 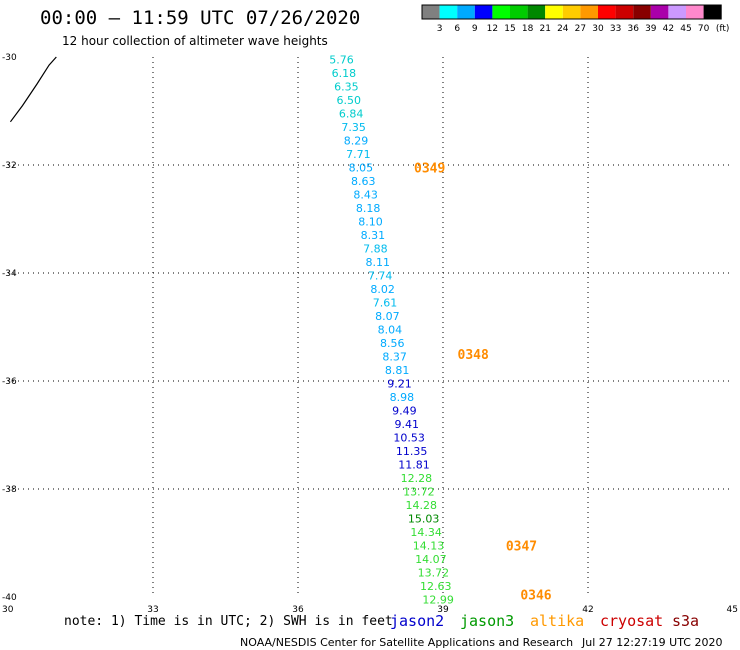 What do you see at coordinates (361, 168) in the screenshot?
I see `wave-height-label: 8.05` at bounding box center [361, 168].